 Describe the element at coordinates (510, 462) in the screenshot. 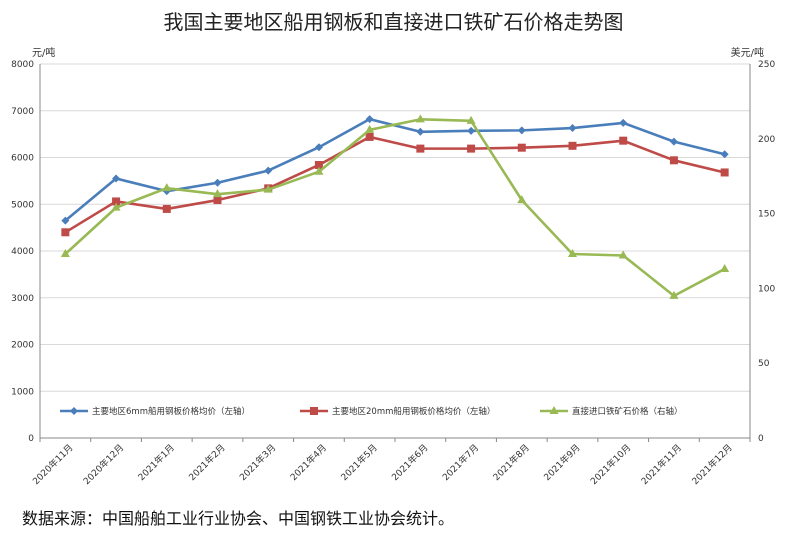

I see `x-tick-label: 2021年8月` at that location.